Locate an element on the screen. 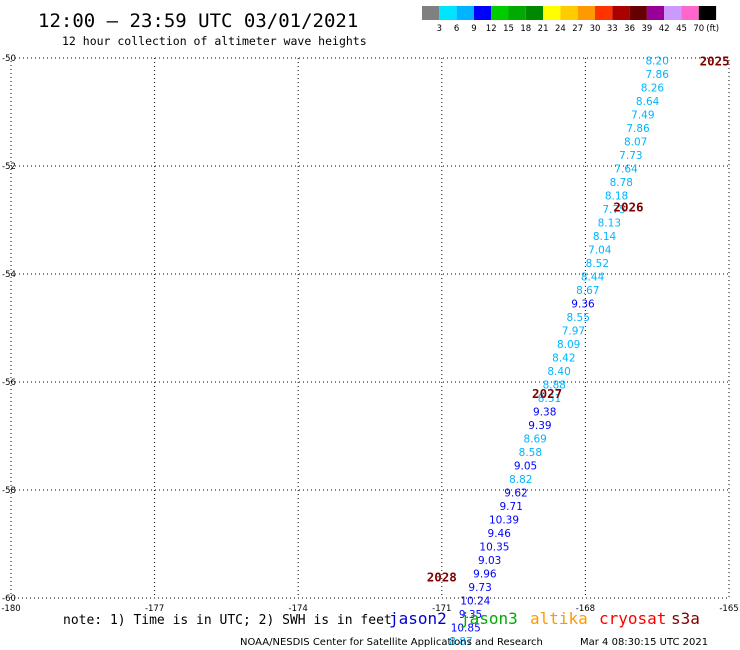 The height and width of the screenshot is (650, 740). color-scale-label: 30 is located at coordinates (595, 29).